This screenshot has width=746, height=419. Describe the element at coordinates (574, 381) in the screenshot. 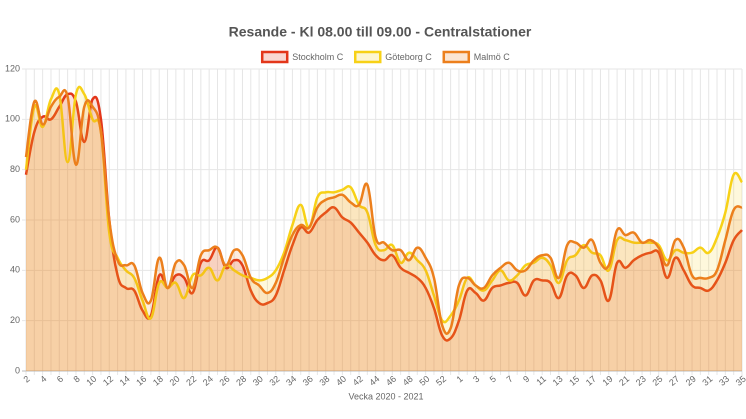

I see `x-tick-label: 15` at that location.